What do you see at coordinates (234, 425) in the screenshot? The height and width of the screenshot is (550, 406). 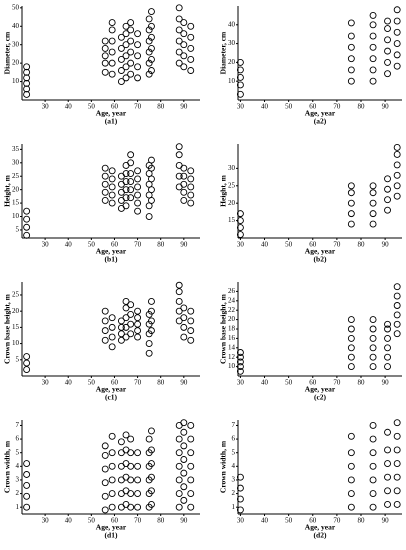 I see `y-tick-label: 7` at bounding box center [234, 425].